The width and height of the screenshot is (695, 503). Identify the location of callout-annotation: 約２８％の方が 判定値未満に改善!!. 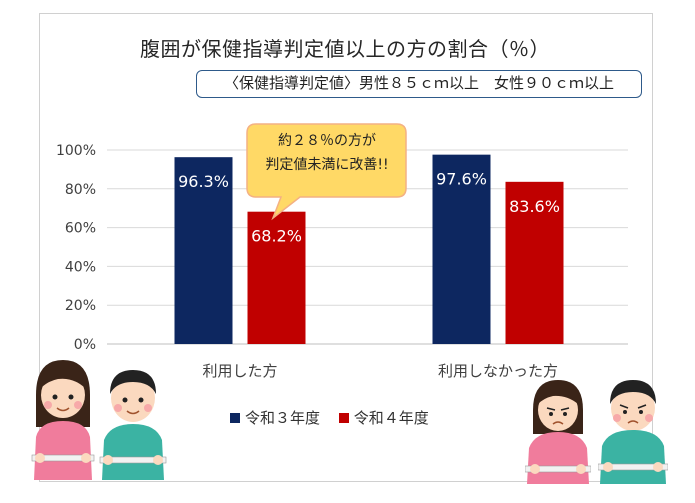
(327, 153).